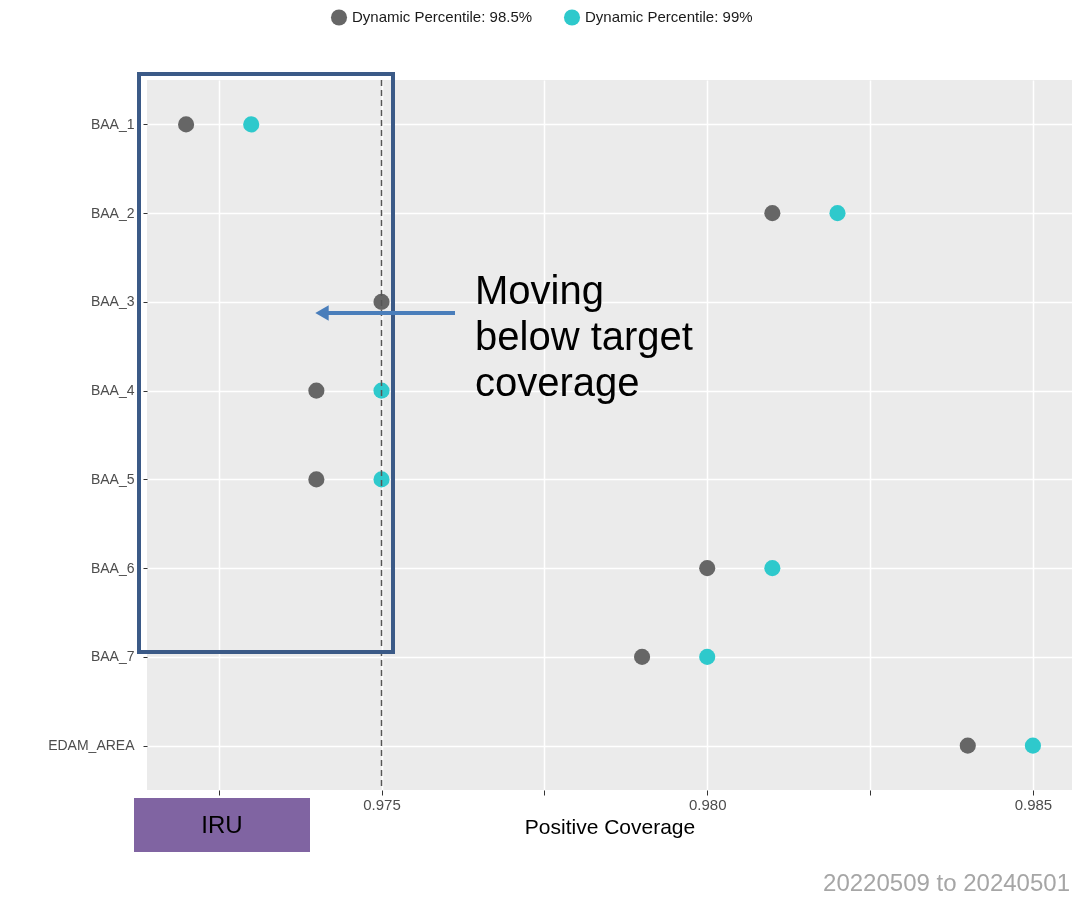 This screenshot has width=1072, height=897. What do you see at coordinates (707, 804) in the screenshot?
I see `x-tick-label: 0.980` at bounding box center [707, 804].